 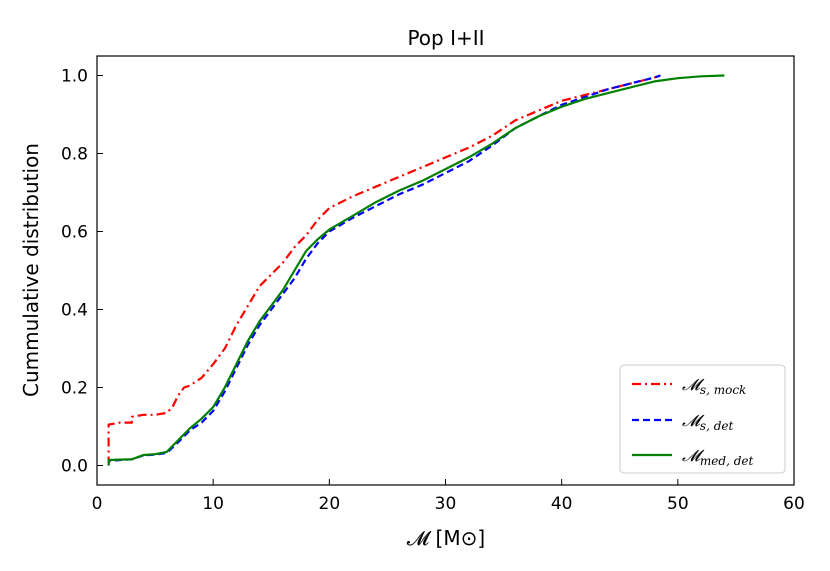 I want to click on y-tick-label: 0.0, so click(x=74, y=467).